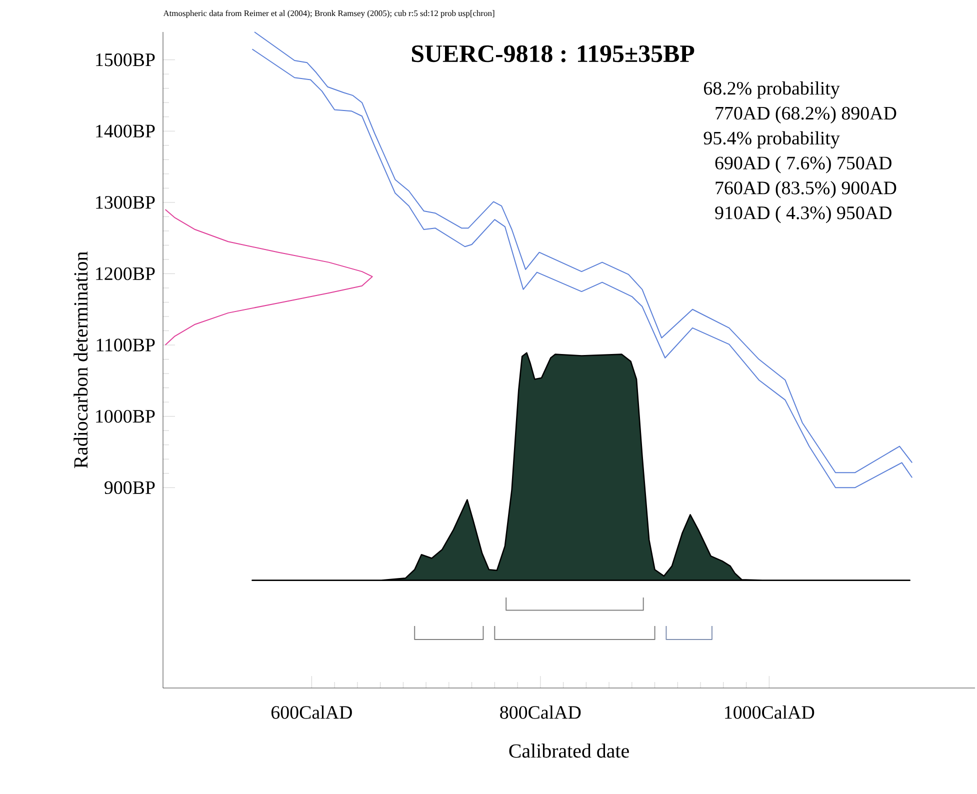 This screenshot has width=977, height=794. I want to click on annotation: 760AD (83.5%) 900AD, so click(806, 189).